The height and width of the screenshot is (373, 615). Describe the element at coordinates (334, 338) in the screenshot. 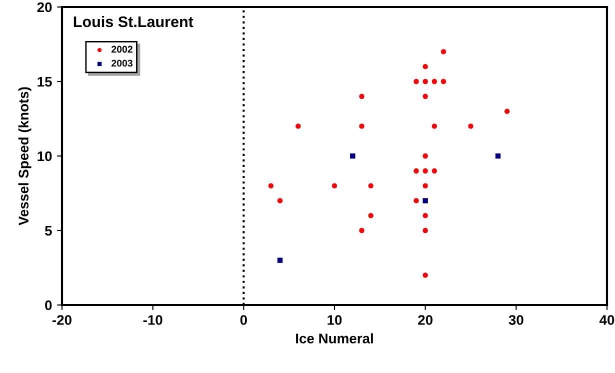

I see `x-axis-title: Ice Numeral` at that location.